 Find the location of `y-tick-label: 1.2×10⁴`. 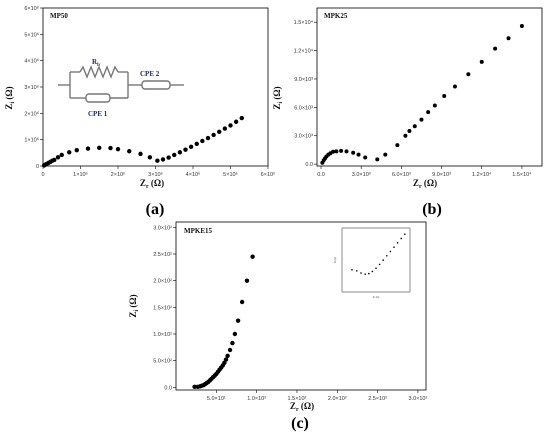

y-tick-label: 1.2×10⁴ is located at coordinates (304, 51).